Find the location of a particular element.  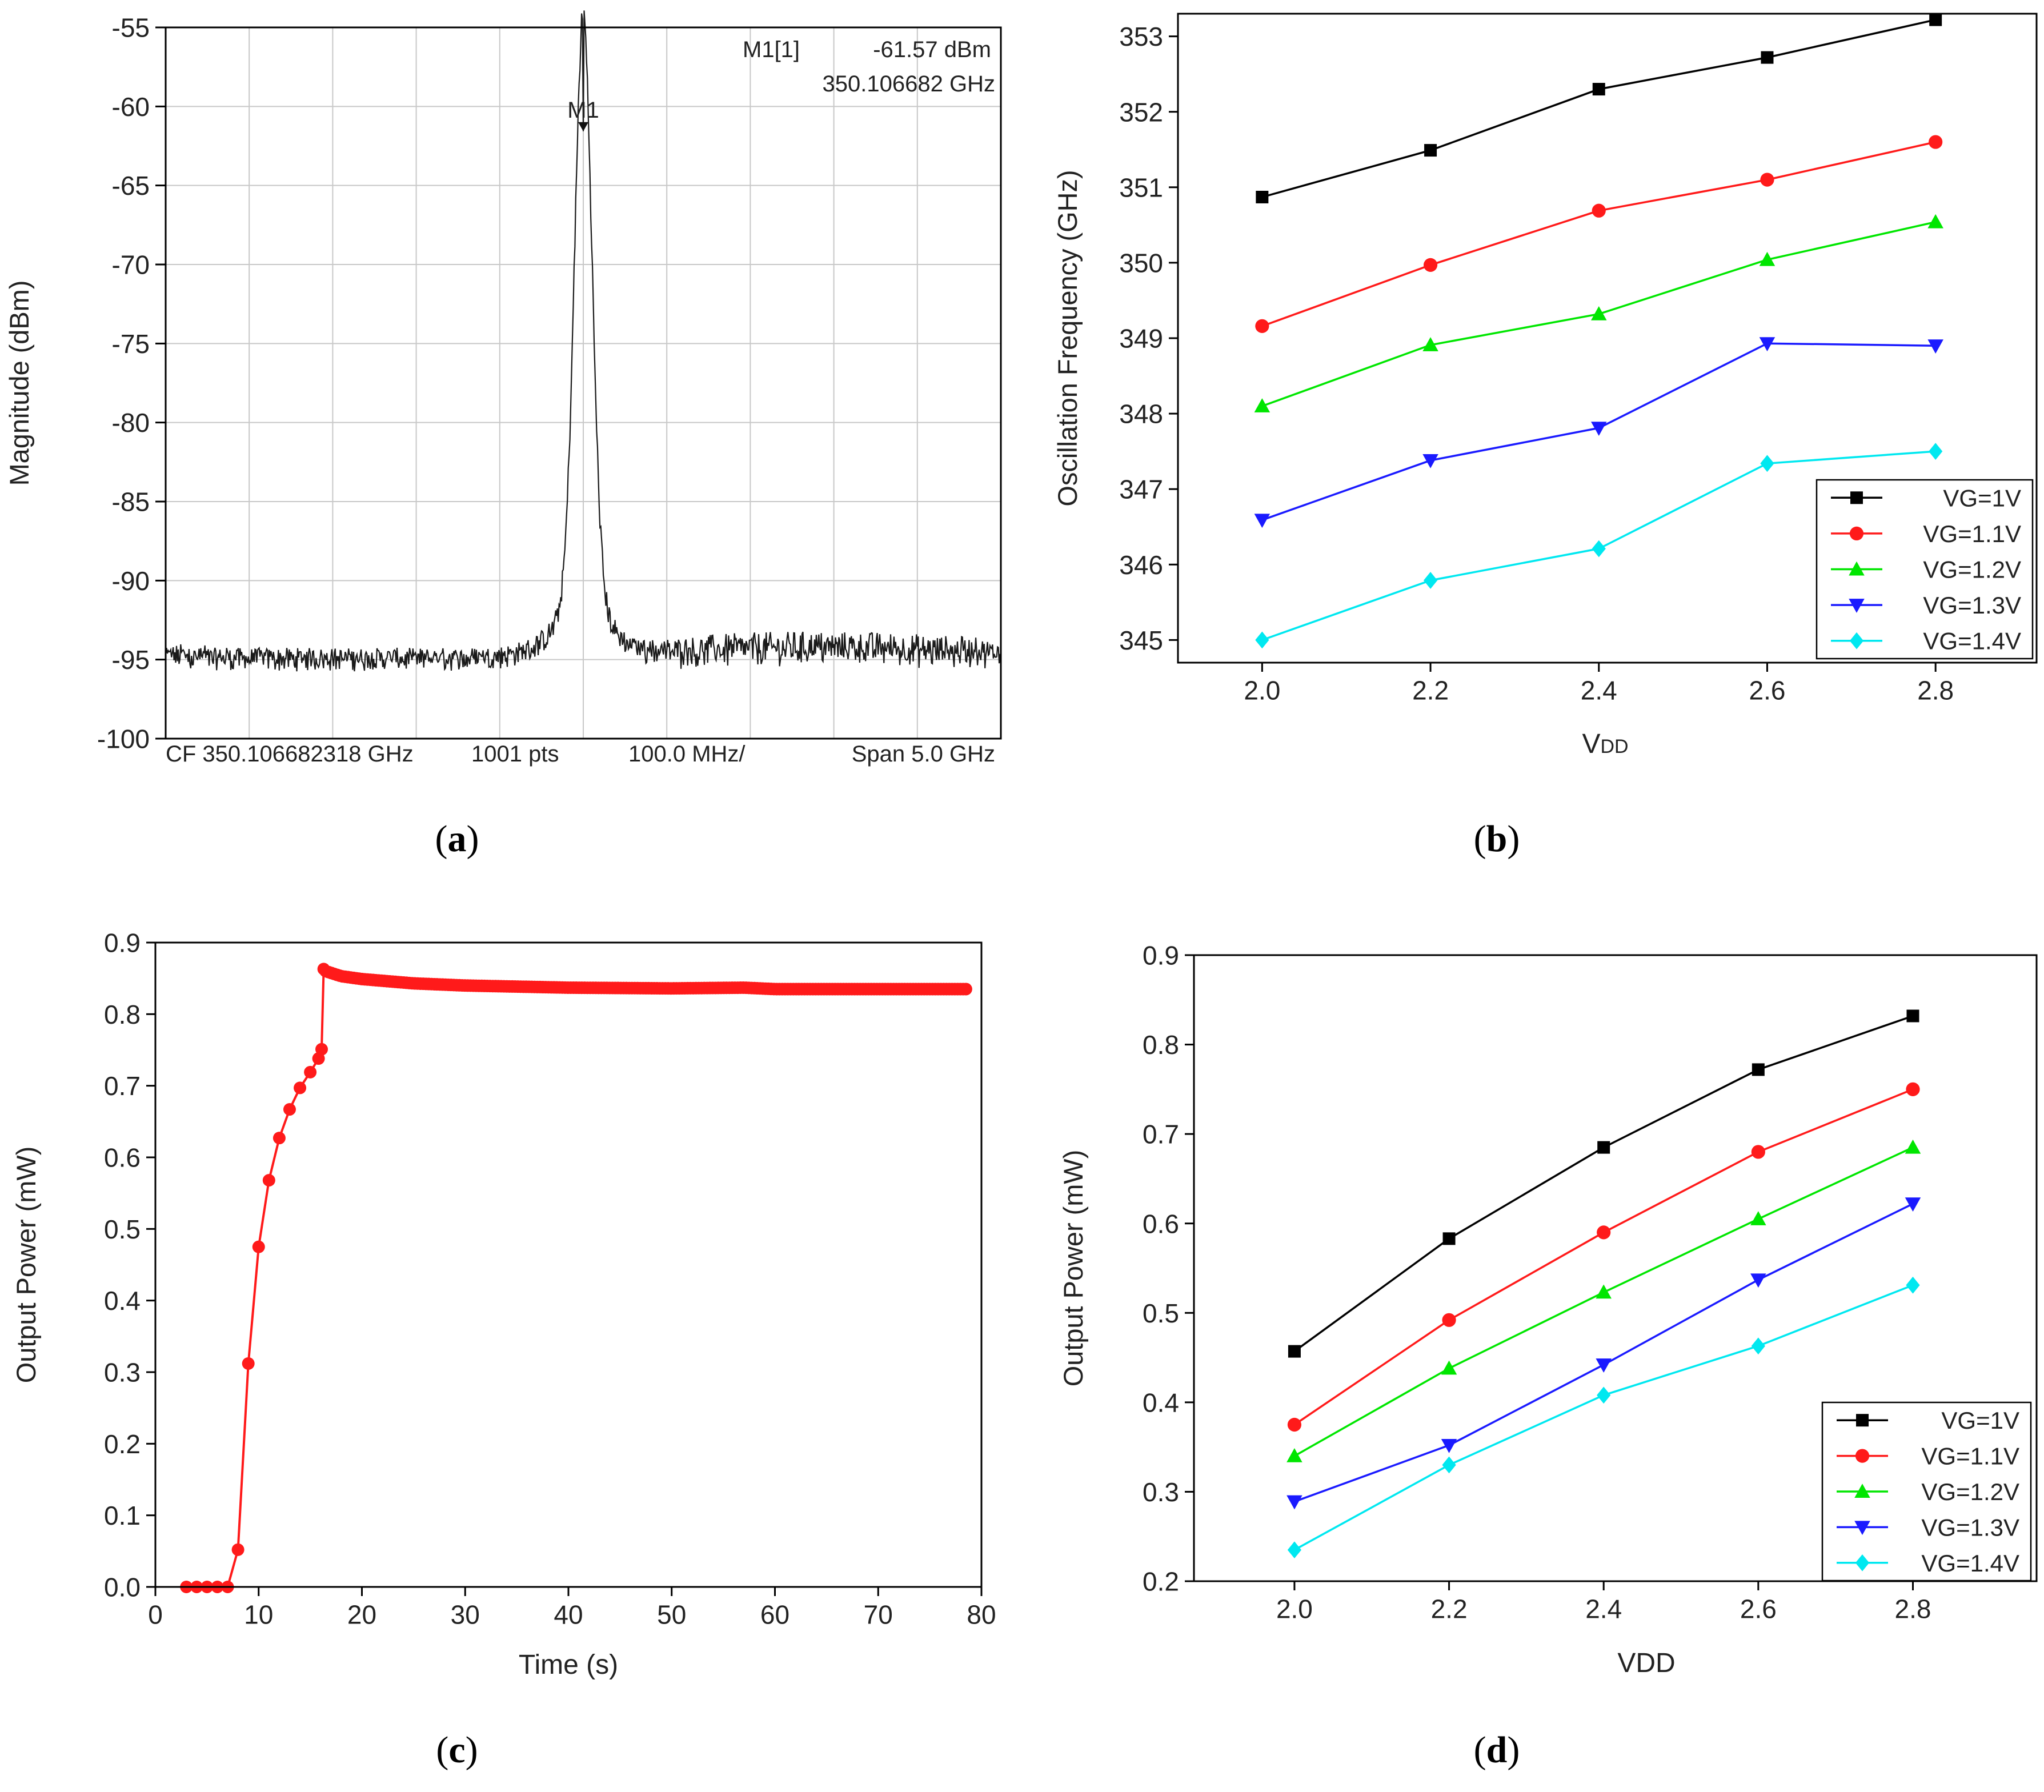

panel-c-ytick-label: 0.8 is located at coordinates (123, 1015).